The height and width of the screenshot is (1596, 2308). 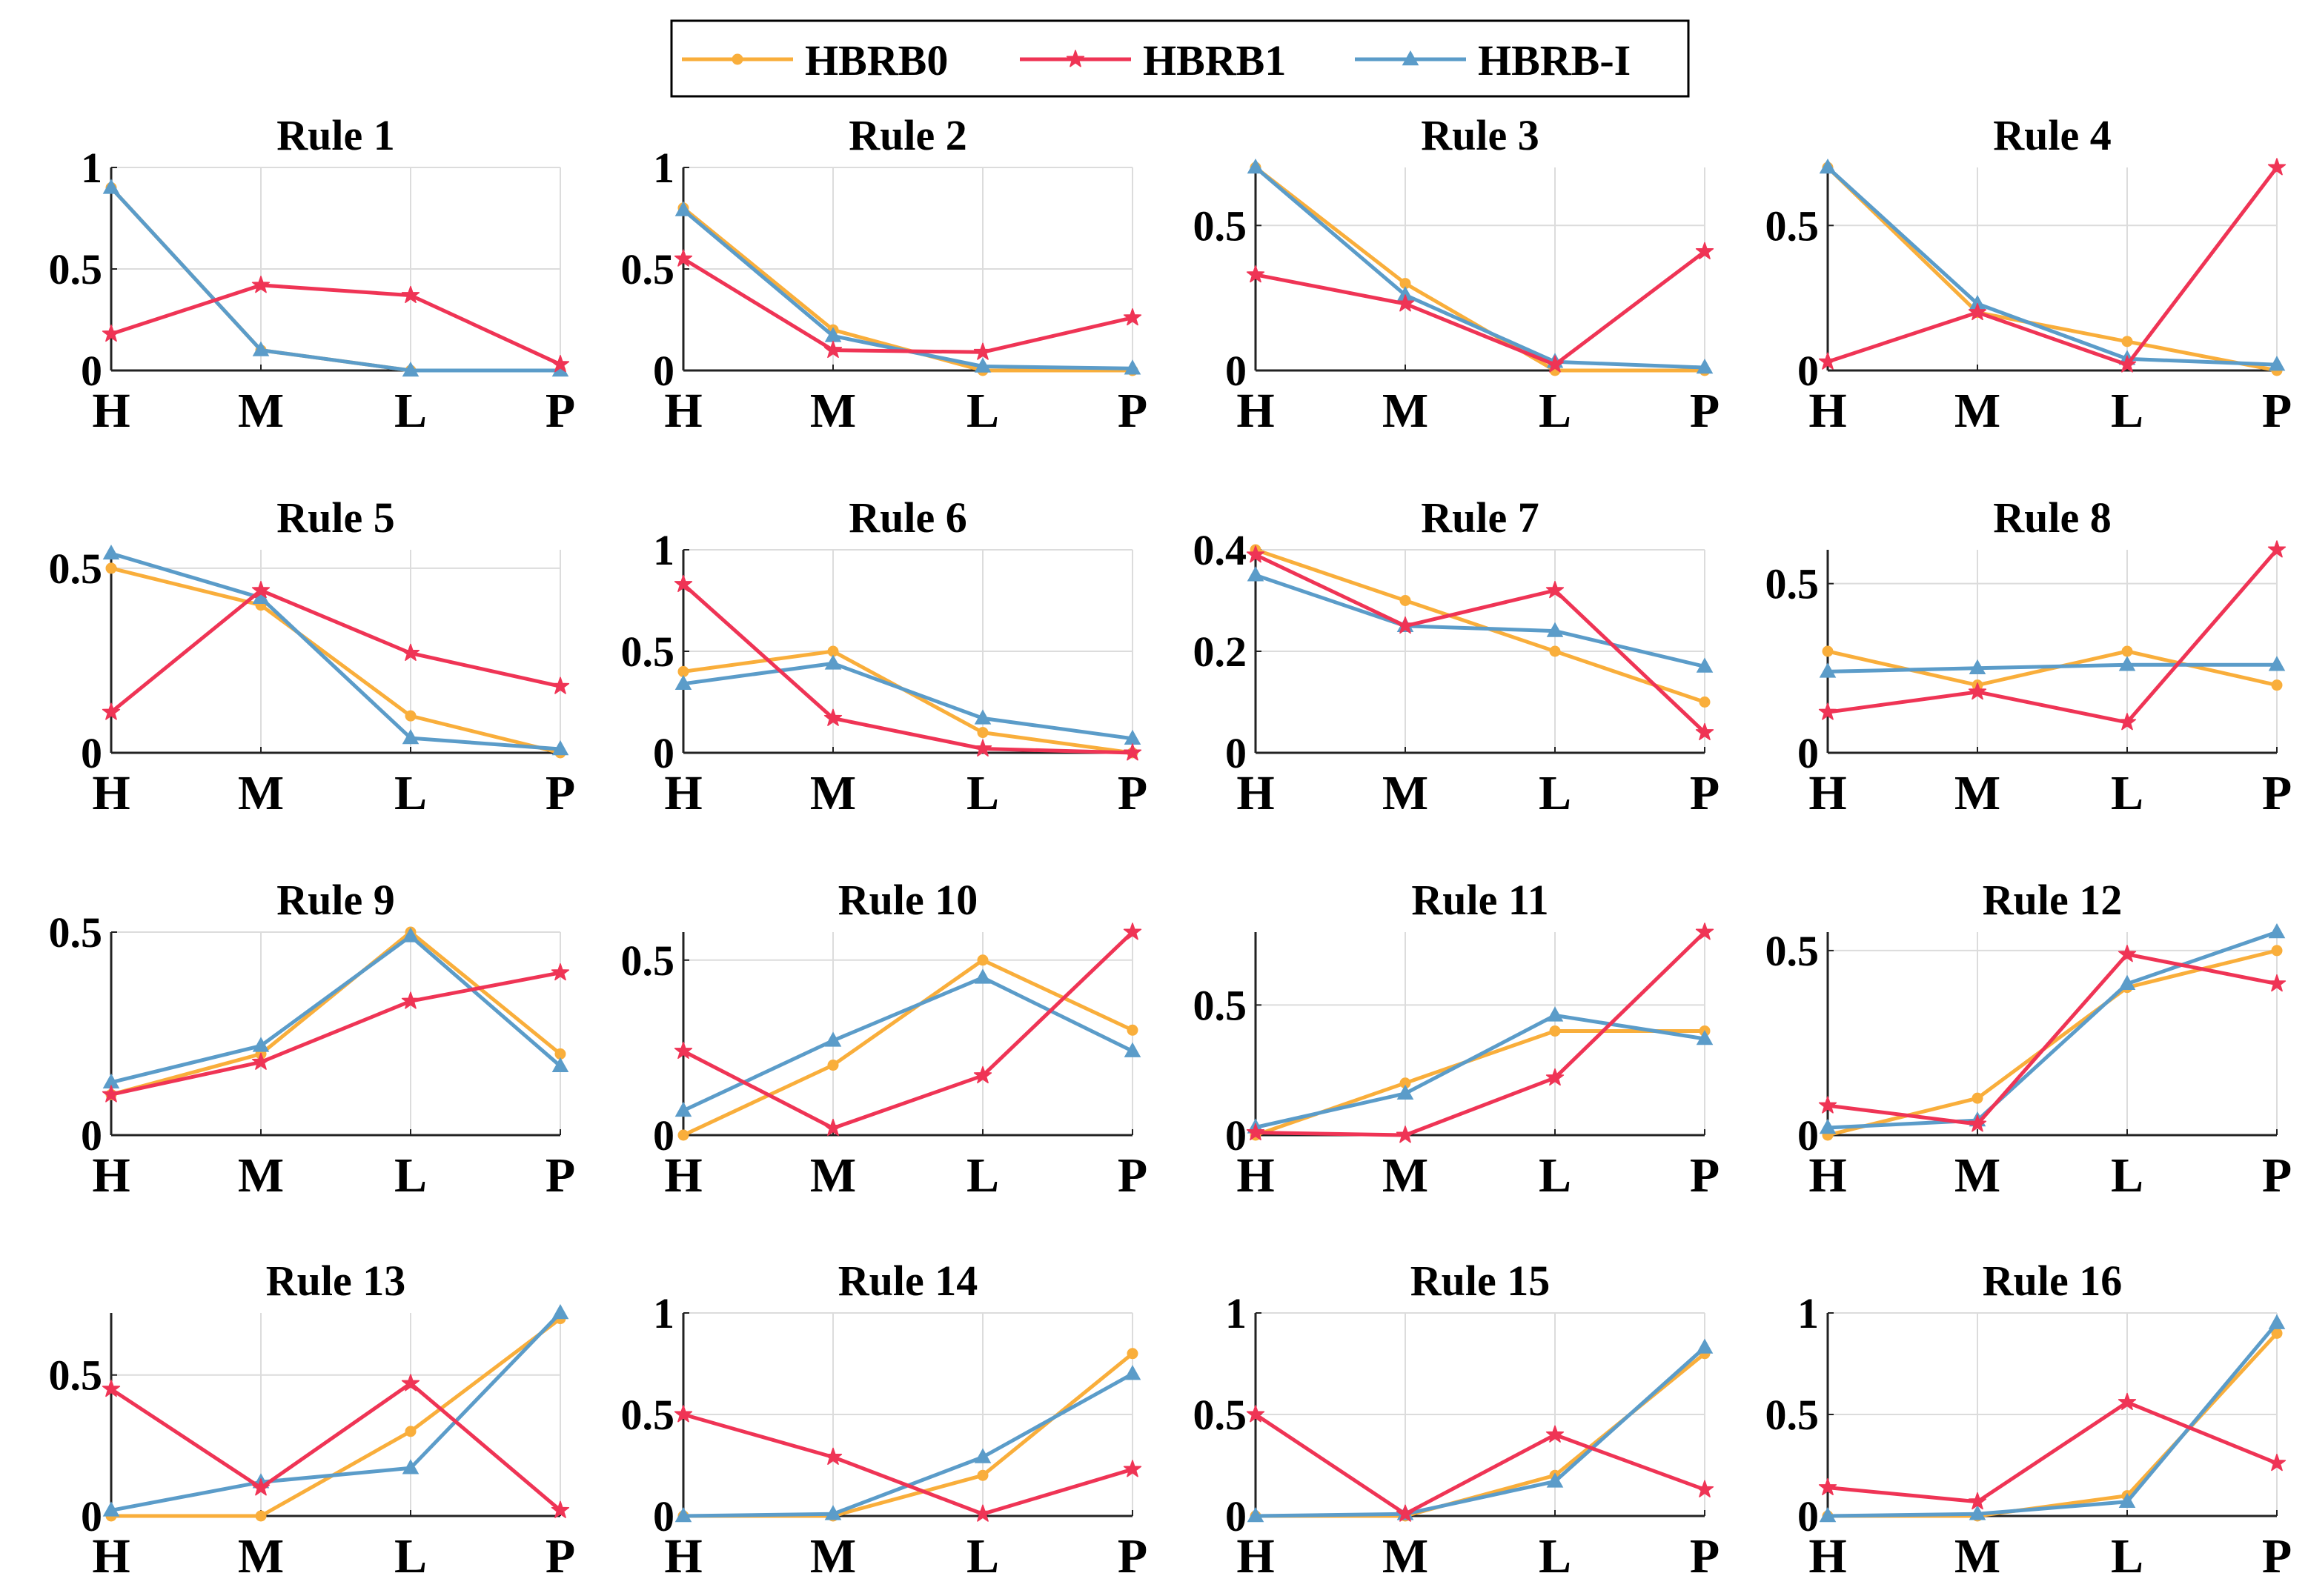 What do you see at coordinates (1479, 900) in the screenshot?
I see `subplot-title: Rule 11` at bounding box center [1479, 900].